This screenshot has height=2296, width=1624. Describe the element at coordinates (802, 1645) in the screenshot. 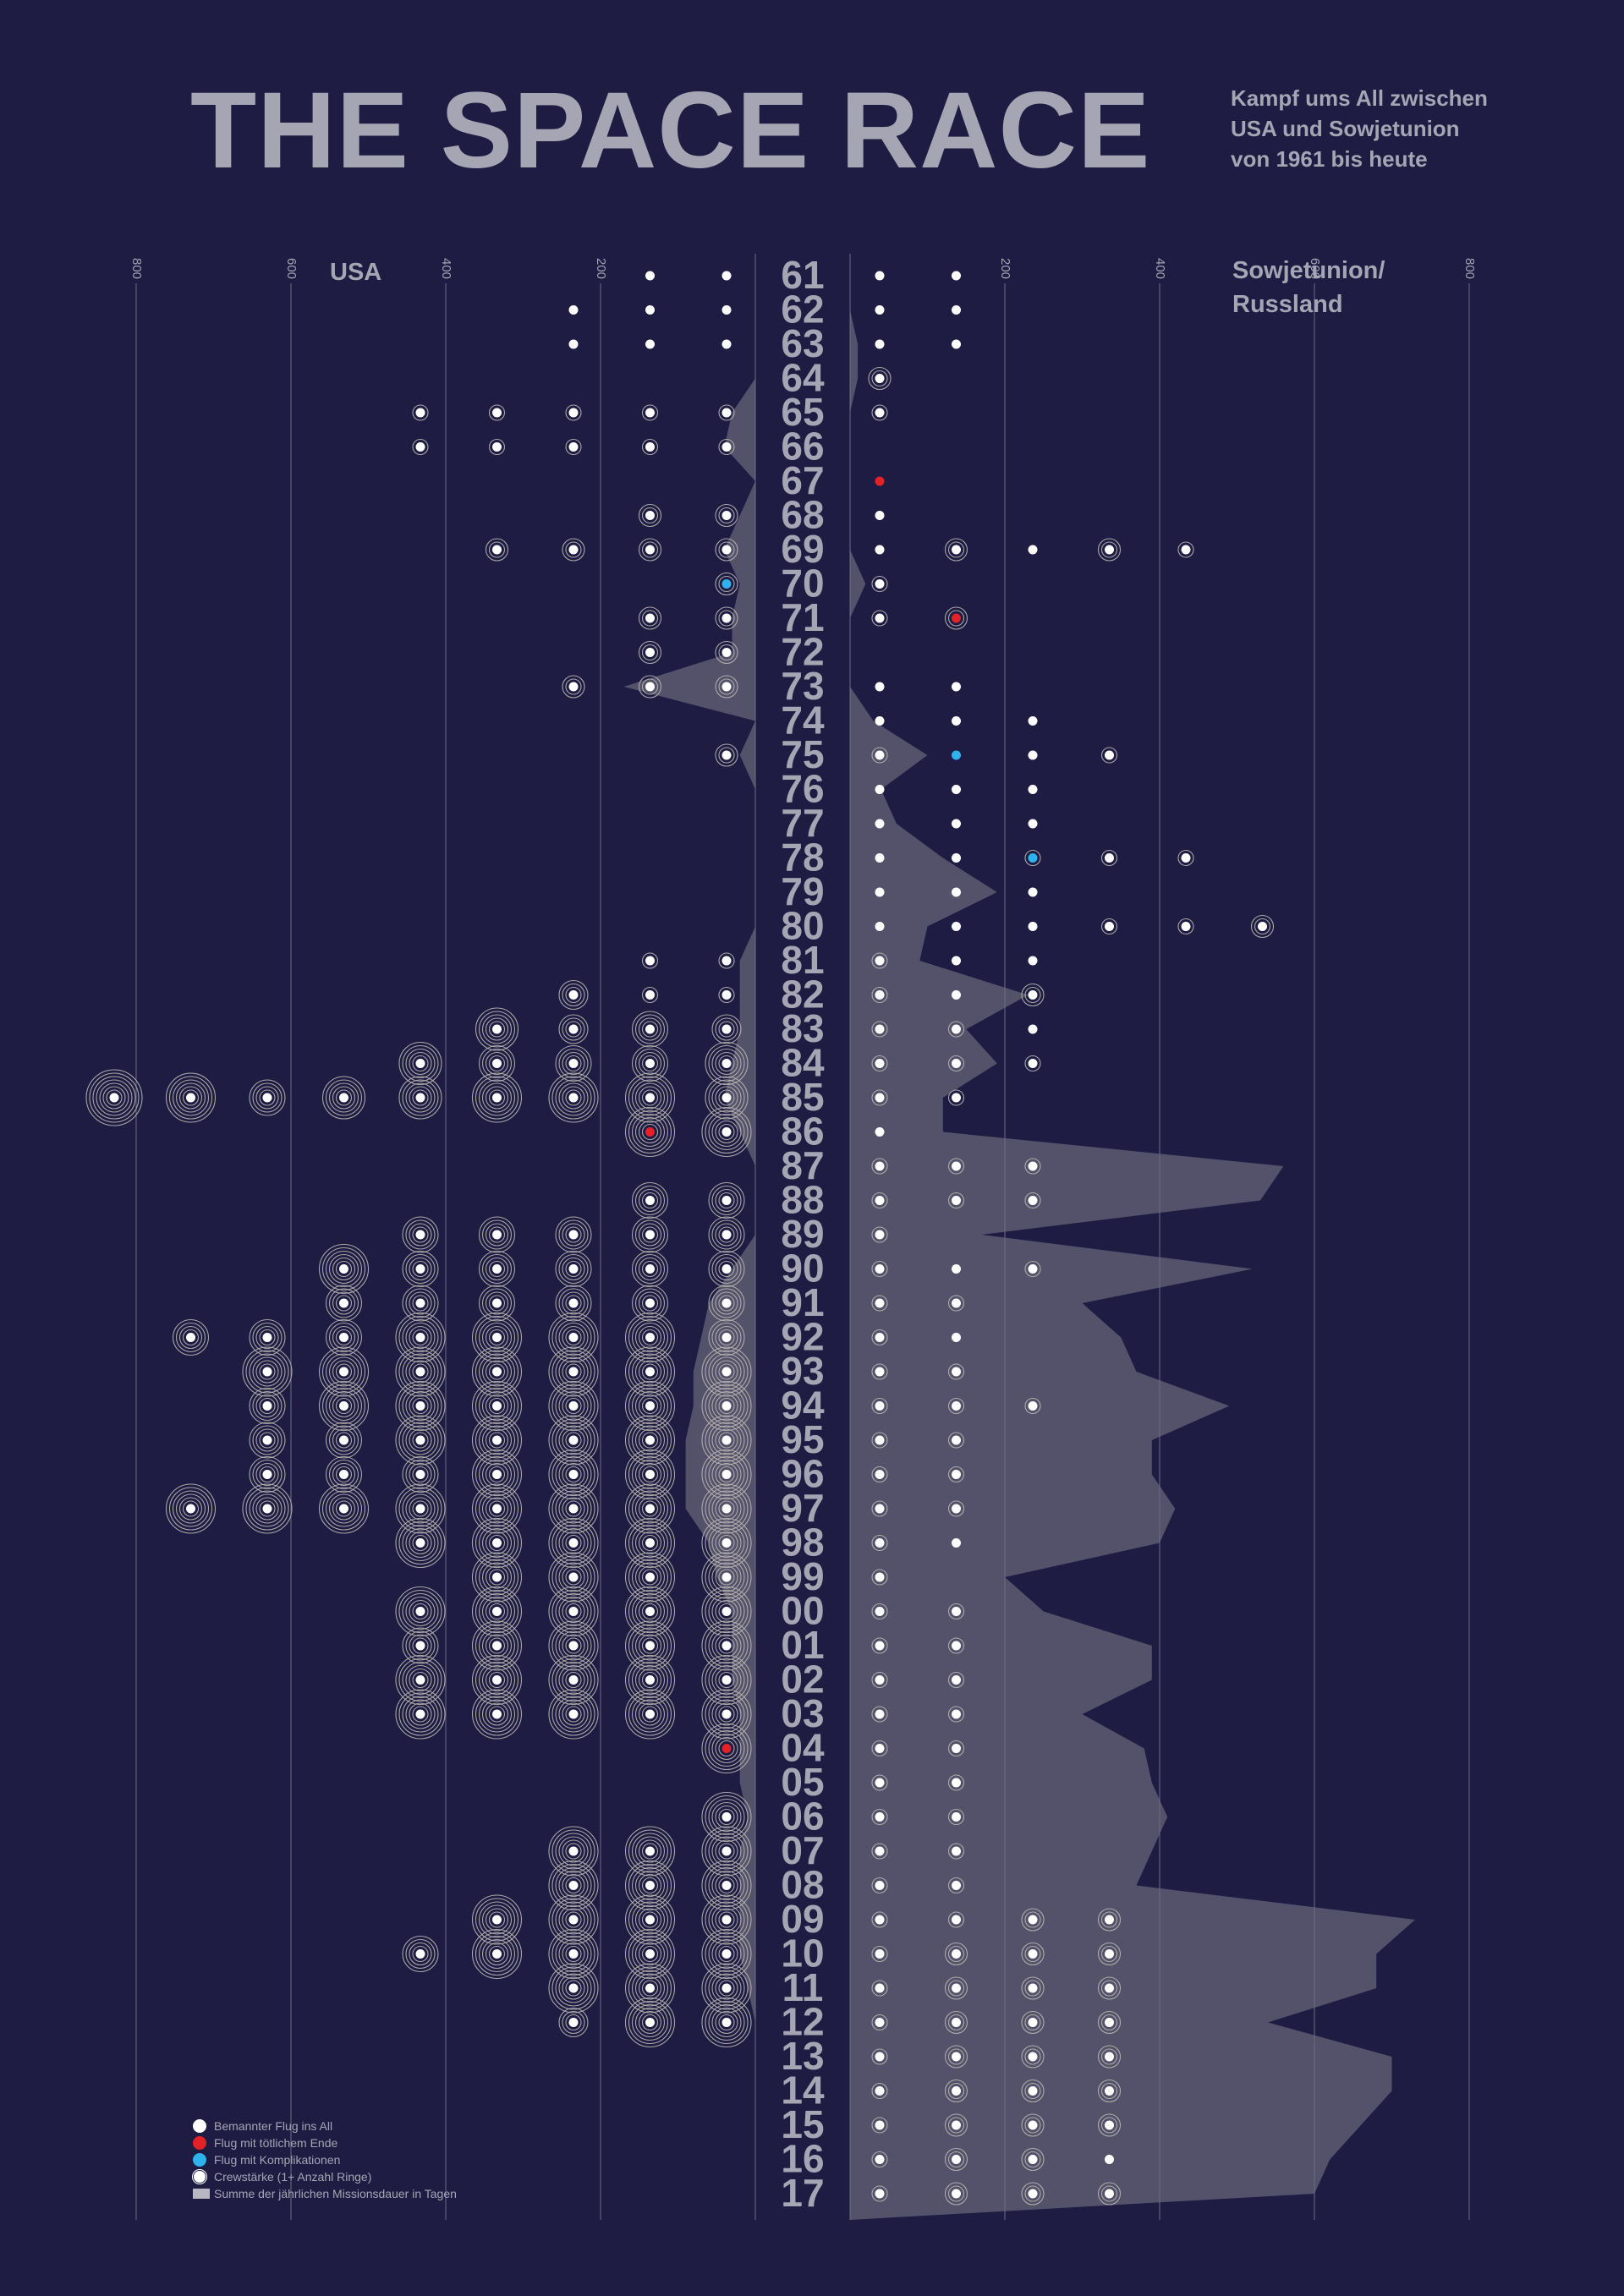

I see `year-label-01: 01` at that location.